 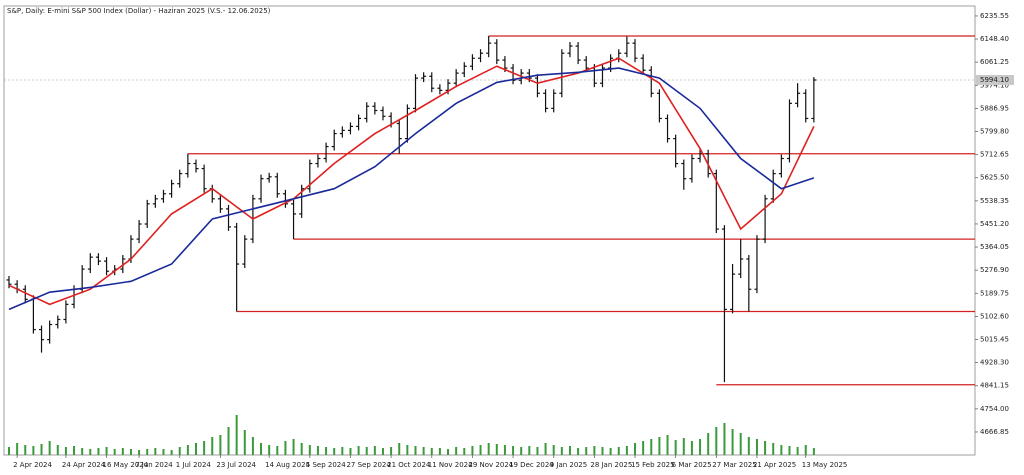 I want to click on x-tick-label: 21 Oct 2024, so click(x=409, y=465).